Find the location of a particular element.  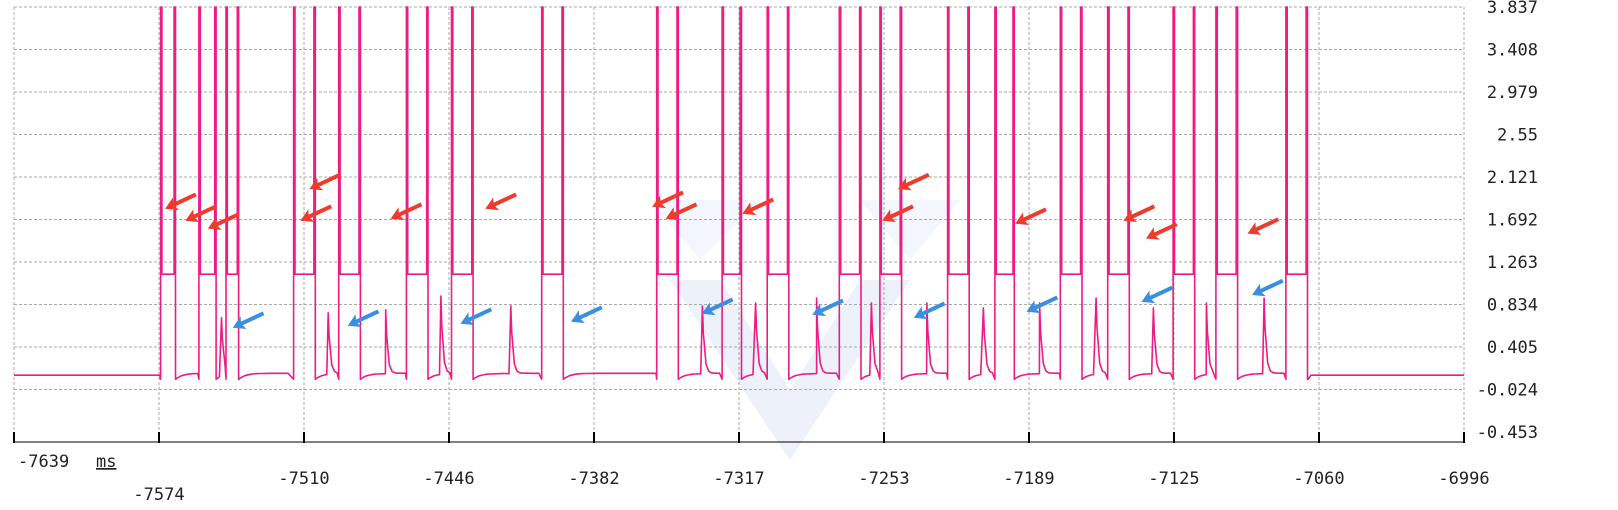

x-unit-label: ms is located at coordinates (106, 462).